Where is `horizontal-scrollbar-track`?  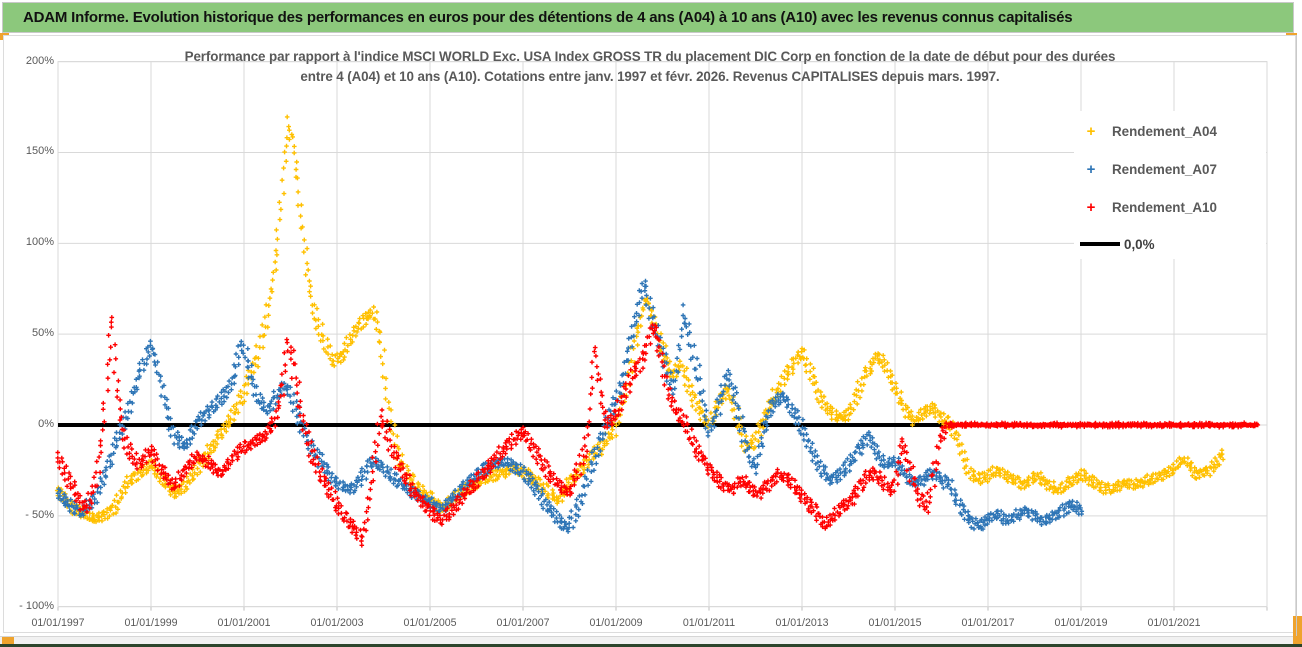 horizontal-scrollbar-track is located at coordinates (651, 640).